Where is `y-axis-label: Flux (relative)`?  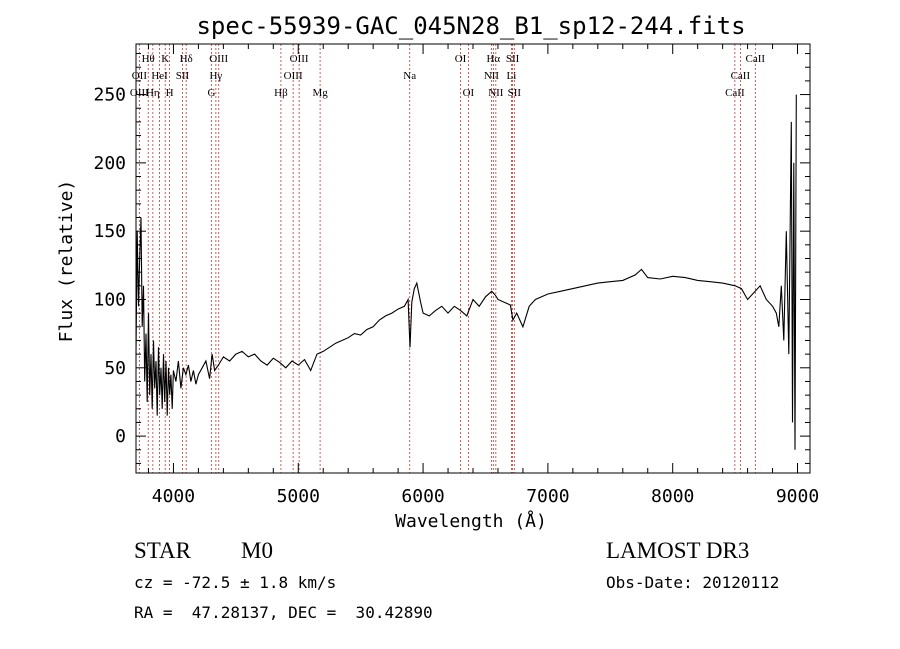 y-axis-label: Flux (relative) is located at coordinates (66, 261).